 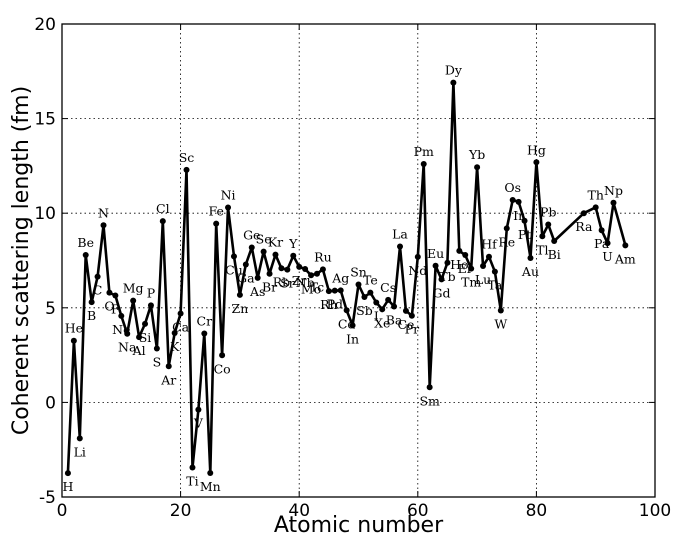 What do you see at coordinates (607, 243) in the screenshot?
I see `data-point-U` at bounding box center [607, 243].